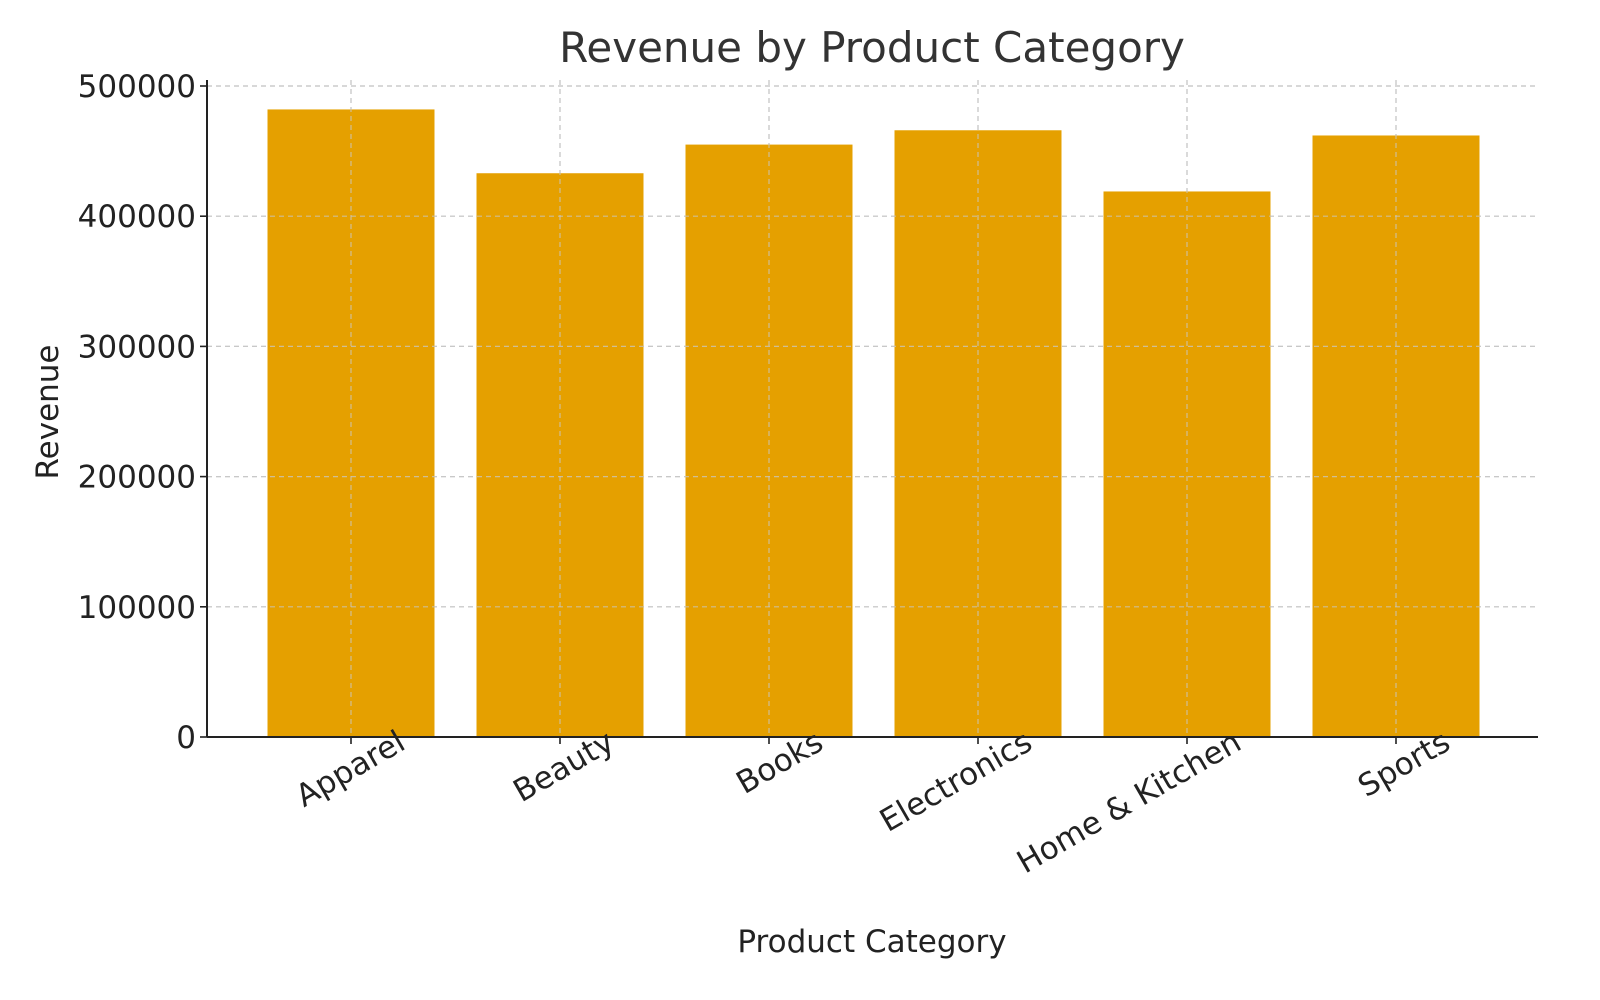 The height and width of the screenshot is (1000, 1600). I want to click on x-tick-label: Home & Kitchen, so click(1129, 802).